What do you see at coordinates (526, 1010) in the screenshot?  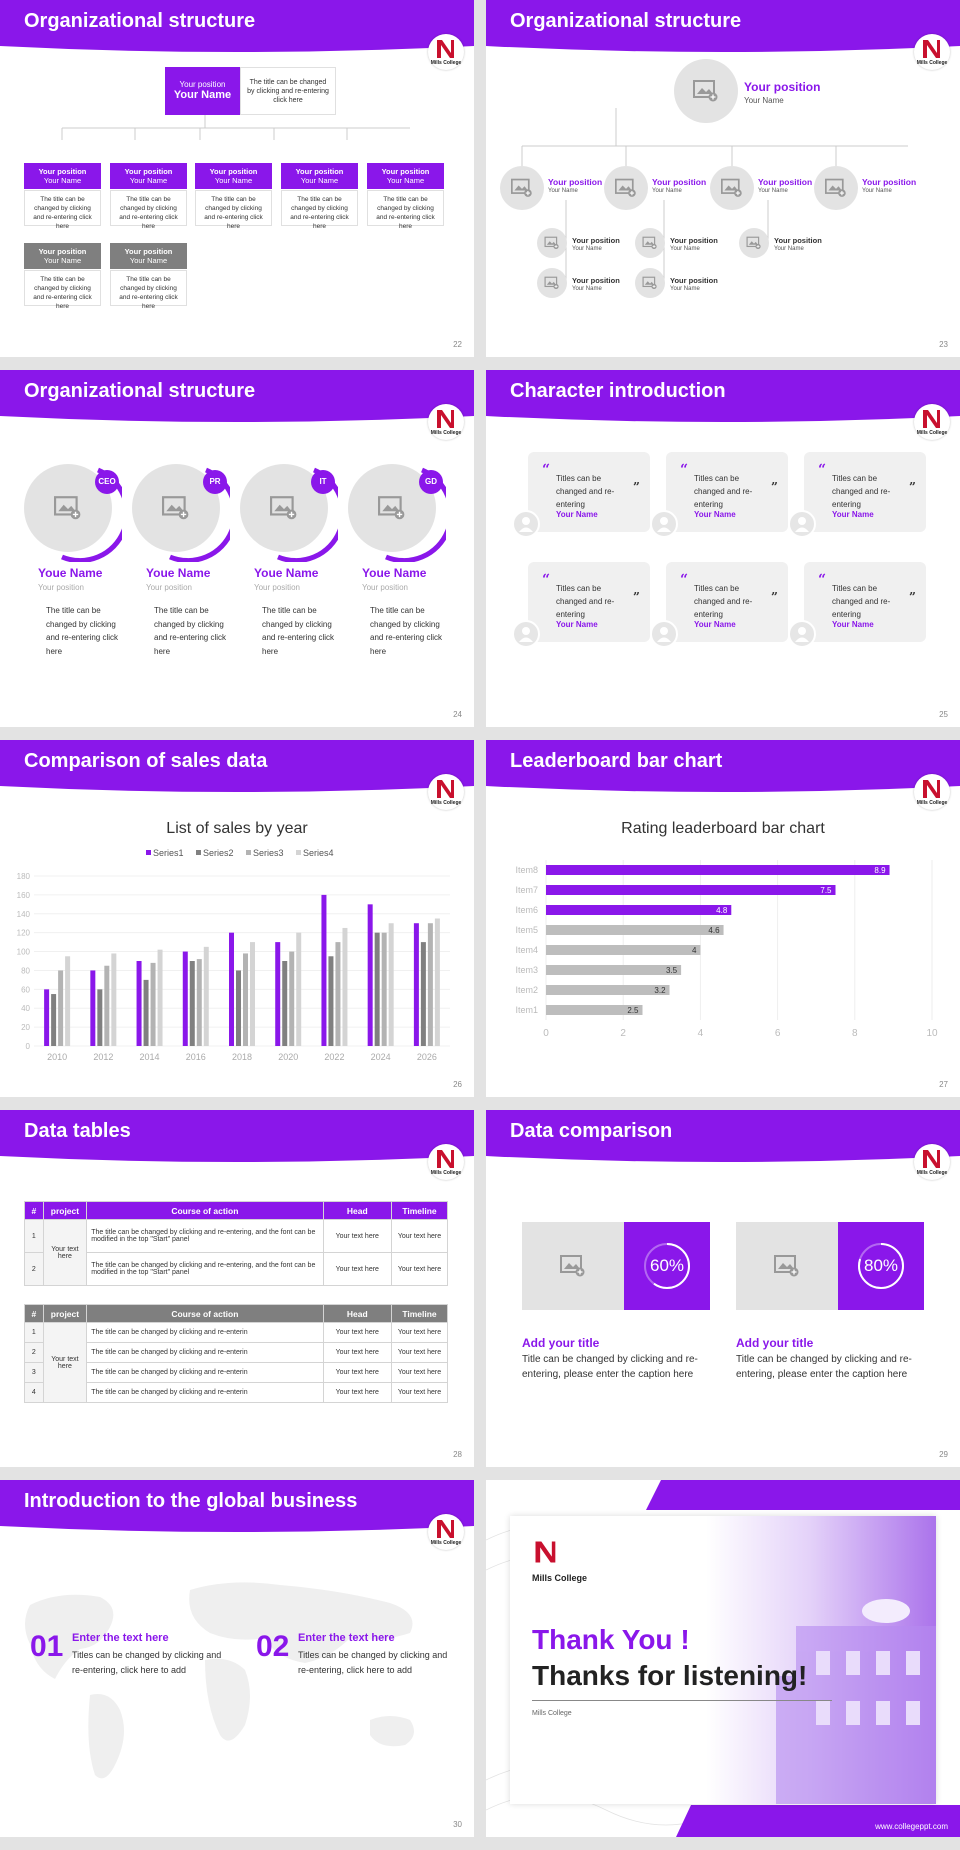 I see `y-tick-label: Item1` at bounding box center [526, 1010].